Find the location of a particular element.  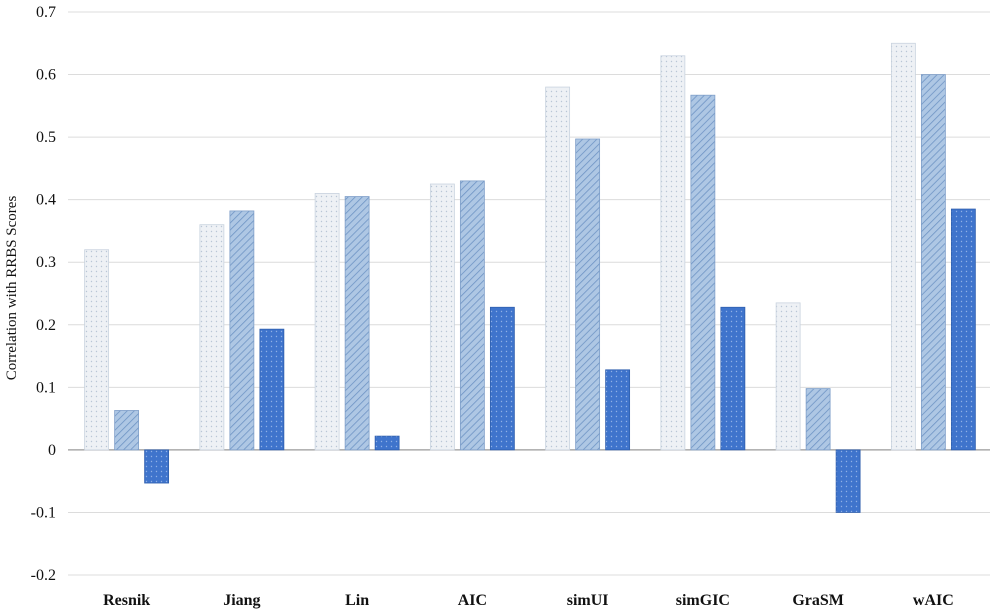

x-category-label: wAIC is located at coordinates (933, 600).